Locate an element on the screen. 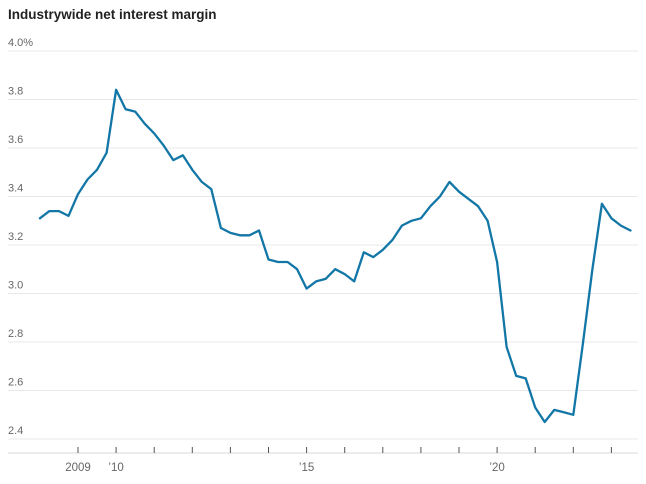  y-axis-label: 3.2 is located at coordinates (15, 237).